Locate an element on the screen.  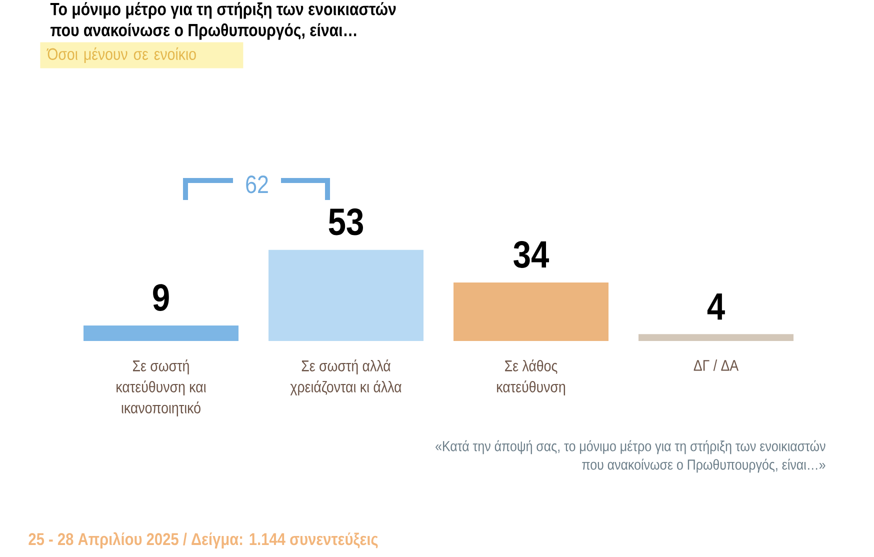
text: «Κατά την άποψή σας, το μόνιμο μέτρο για τη στήριξη των ενοικιαστών που ανακοίνωσε ο Πρωθυπουργός, είναι…» is located at coordinates (631, 456).